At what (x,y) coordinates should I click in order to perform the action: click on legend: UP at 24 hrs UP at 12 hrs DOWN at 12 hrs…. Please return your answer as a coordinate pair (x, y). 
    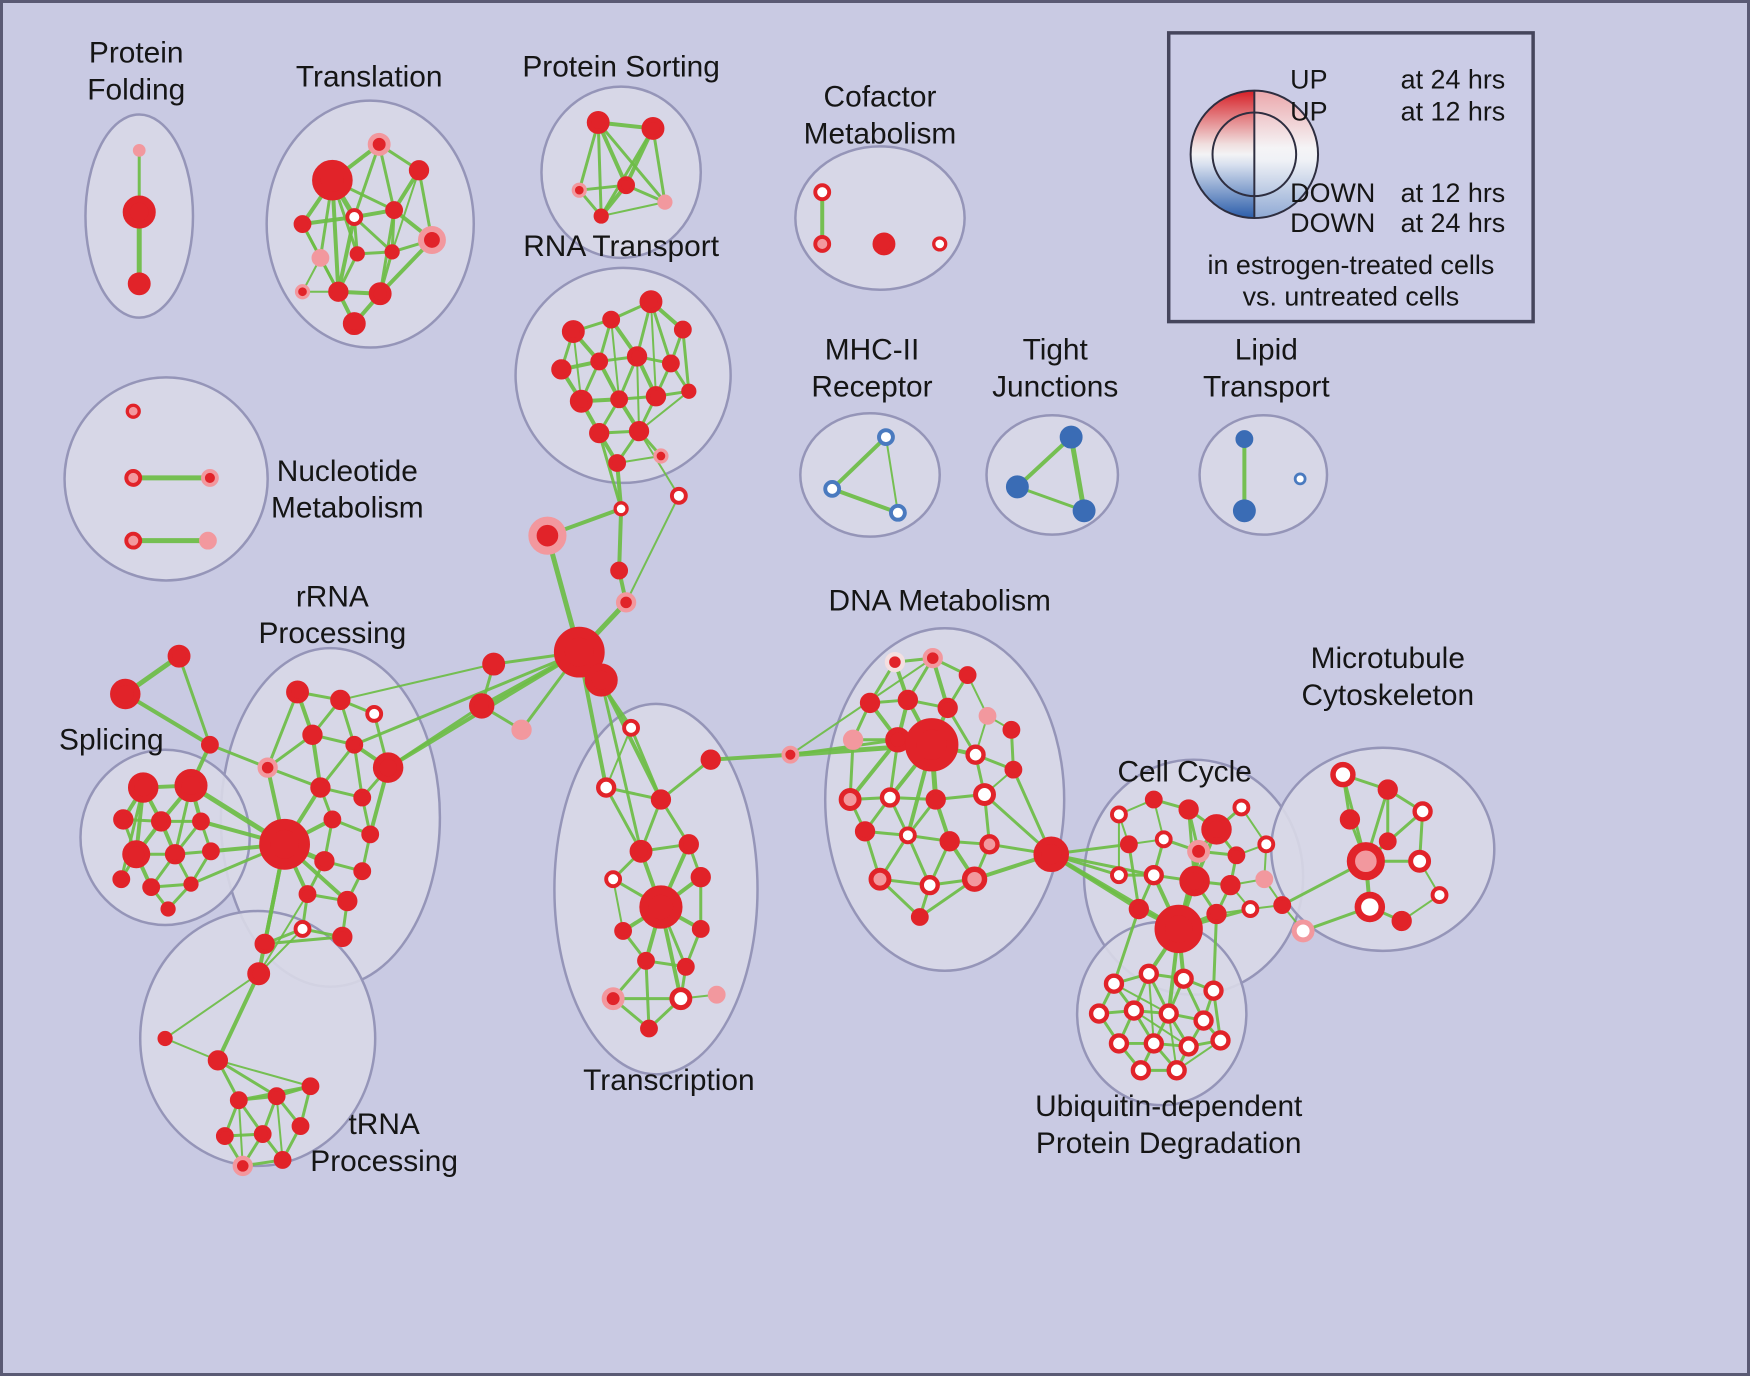
    Looking at the image, I should click on (1350, 177).